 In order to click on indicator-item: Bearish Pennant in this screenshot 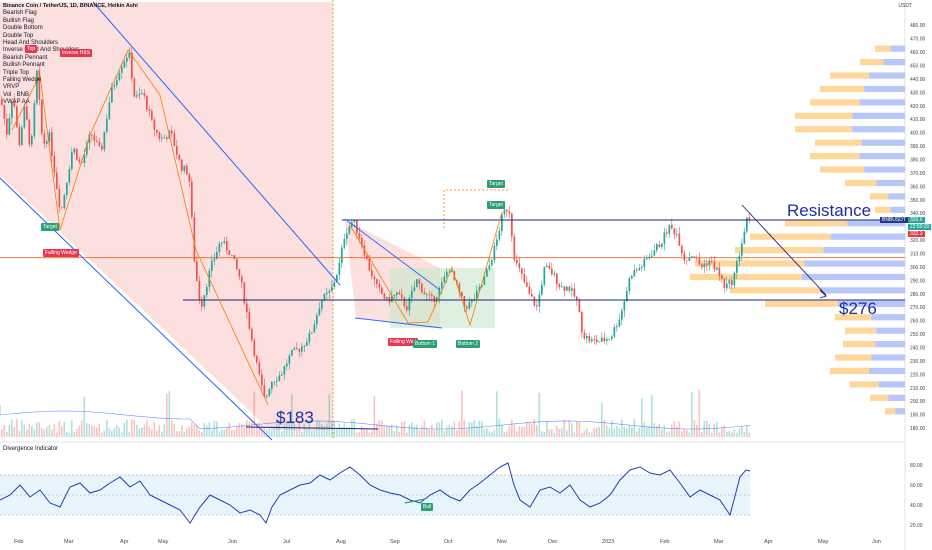, I will do `click(25, 57)`.